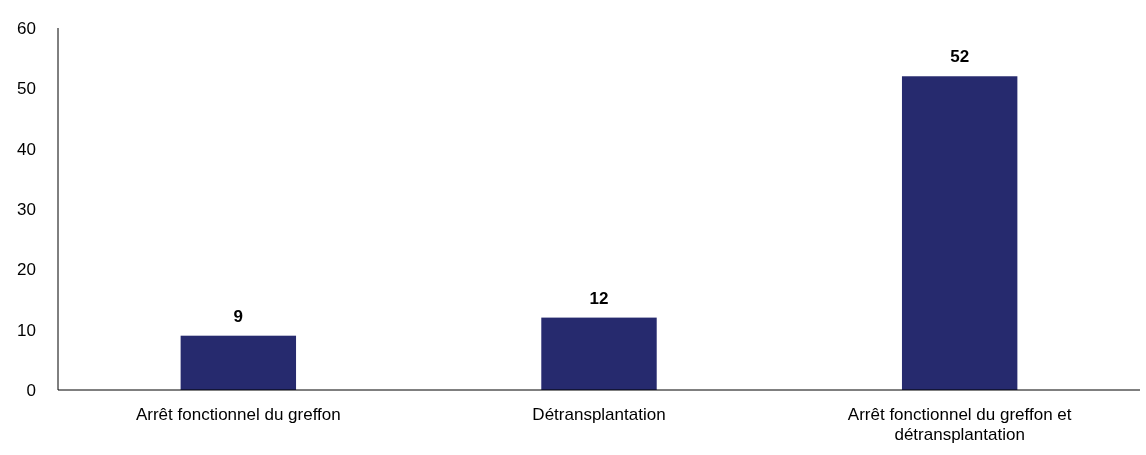  I want to click on y-tick-label: 30, so click(26, 209).